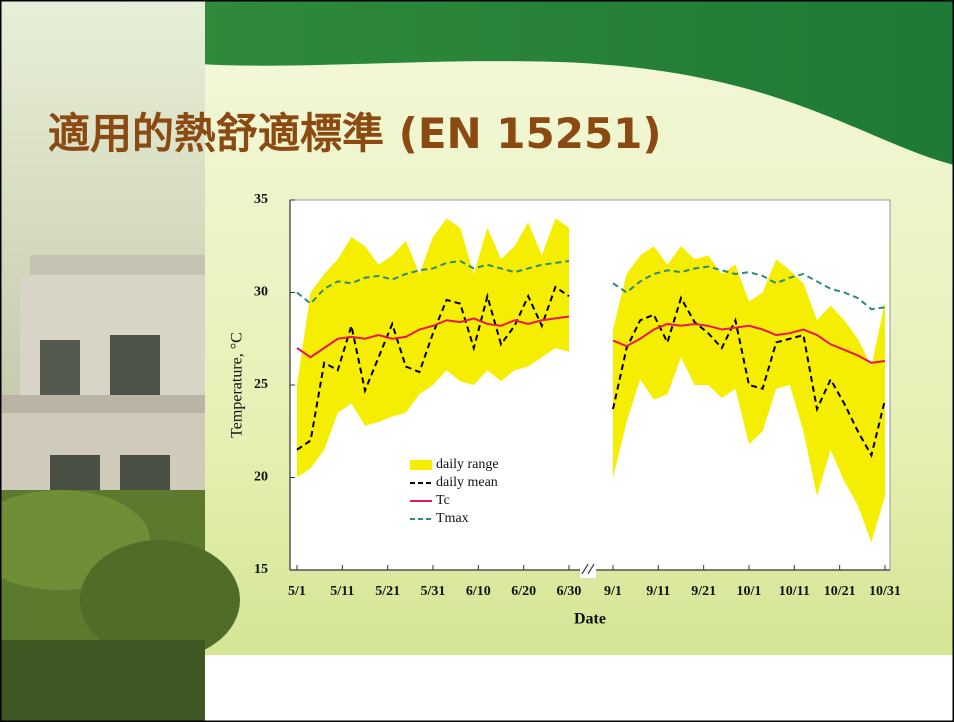 The width and height of the screenshot is (954, 722). I want to click on axis-break, so click(588, 570).